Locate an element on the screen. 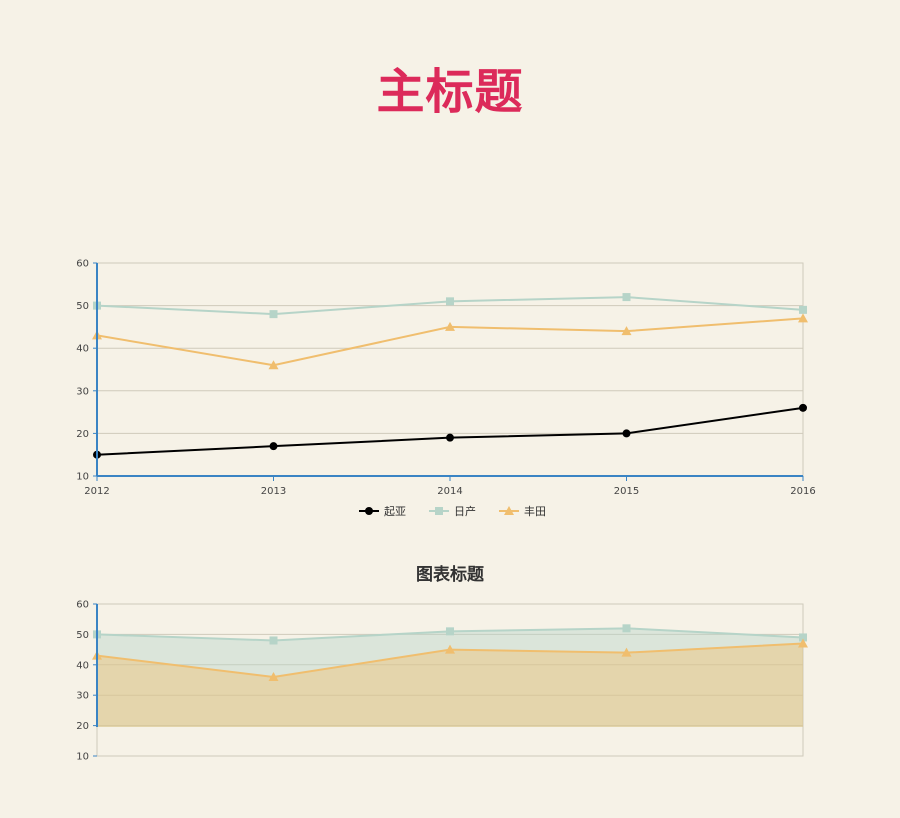 The image size is (900, 818). y-tick-label: 20 is located at coordinates (82, 434).